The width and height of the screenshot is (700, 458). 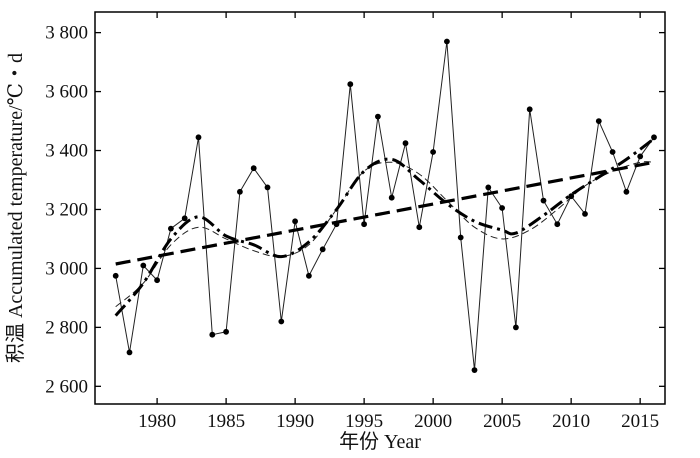 What do you see at coordinates (66, 33) in the screenshot?
I see `y-tick-label: 3 800` at bounding box center [66, 33].